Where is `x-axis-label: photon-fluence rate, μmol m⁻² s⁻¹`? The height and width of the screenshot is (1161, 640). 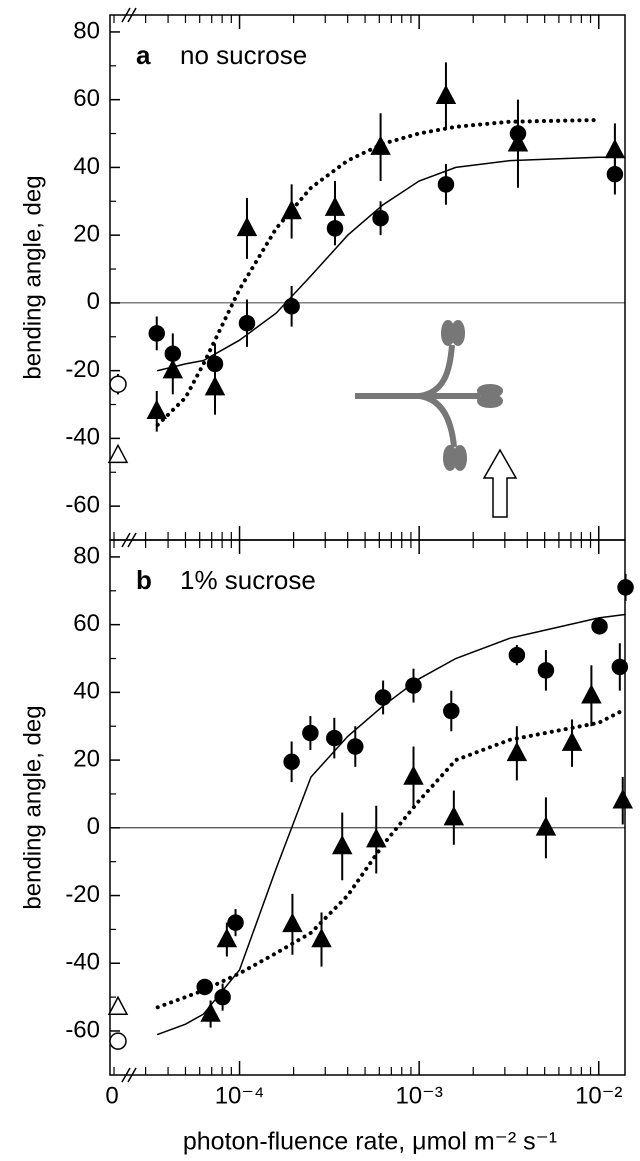
x-axis-label: photon-fluence rate, μmol m⁻² s⁻¹ is located at coordinates (370, 1142).